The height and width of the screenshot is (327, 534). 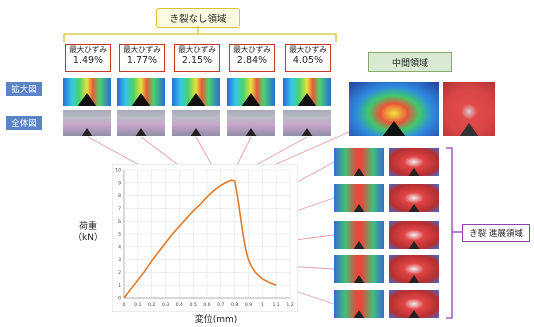 I want to click on strain-box-4: 最大ひずみ 2.84%, so click(x=252, y=58).